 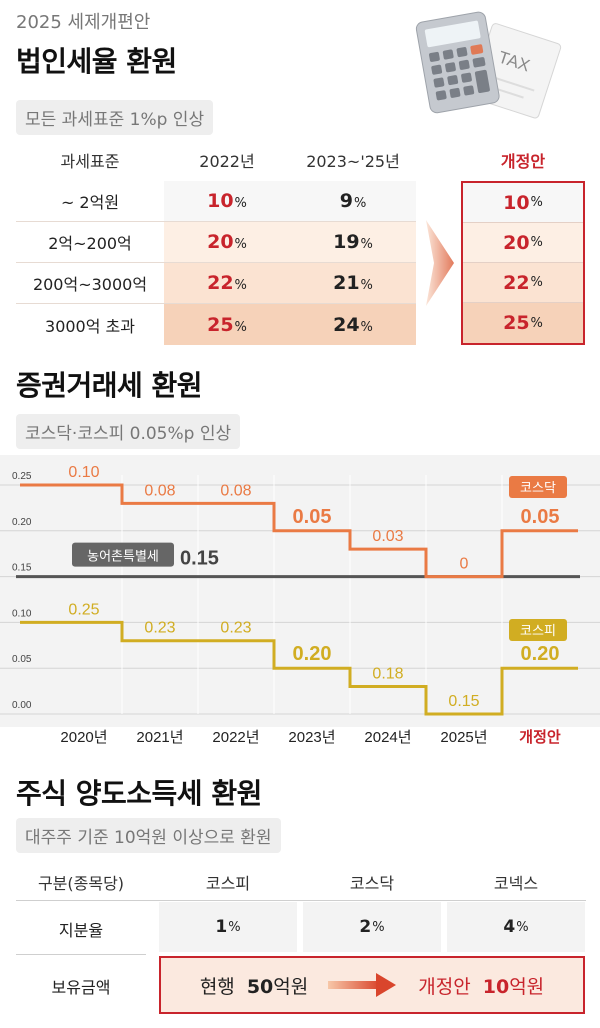 What do you see at coordinates (463, 701) in the screenshot?
I see `data-label: 0.15` at bounding box center [463, 701].